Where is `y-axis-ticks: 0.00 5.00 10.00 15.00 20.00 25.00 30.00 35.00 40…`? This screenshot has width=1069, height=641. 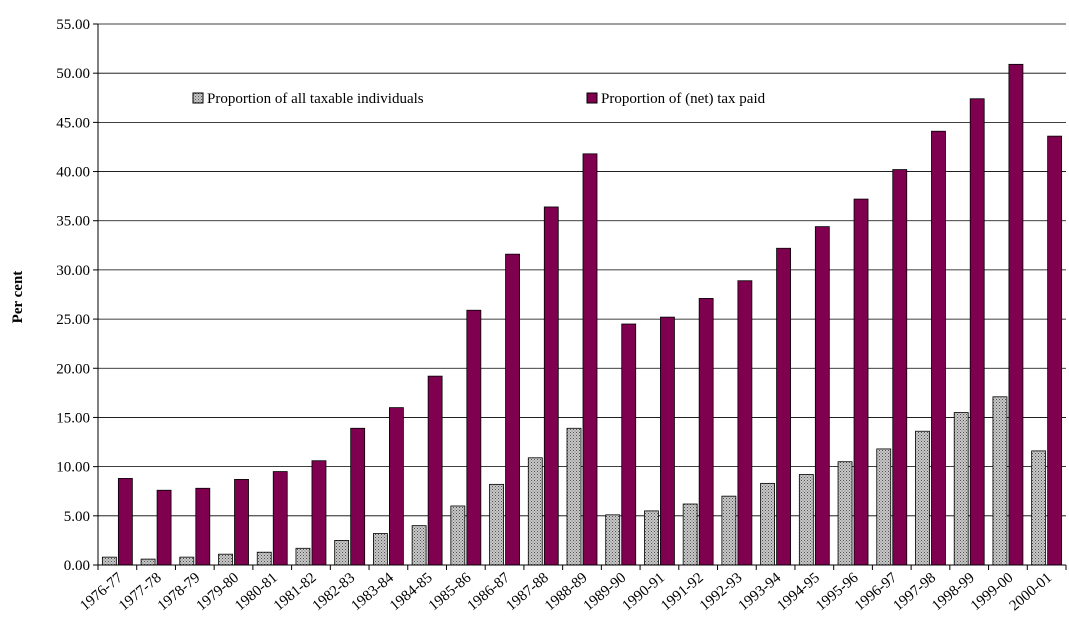 y-axis-ticks: 0.00 5.00 10.00 15.00 20.00 25.00 30.00 35.00 40… is located at coordinates (77, 295).